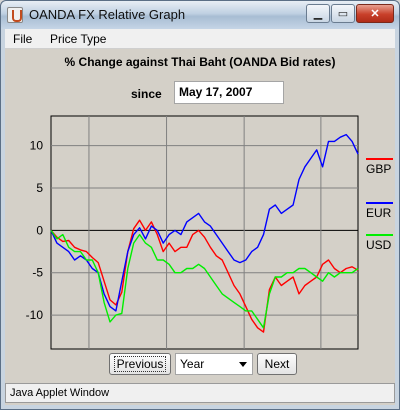 This screenshot has height=410, width=400. Describe the element at coordinates (200, 15) in the screenshot. I see `title-bar: OANDA FX Relative Graph ▁ ▭ ✕` at that location.